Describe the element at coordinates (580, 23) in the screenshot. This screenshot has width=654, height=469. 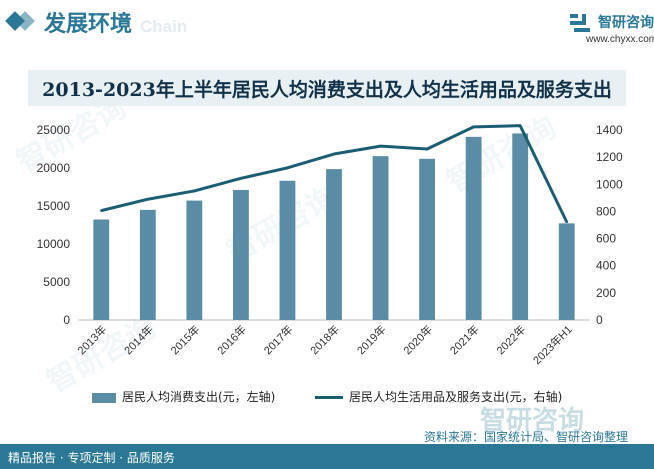
I see `brand-logo-icon` at that location.